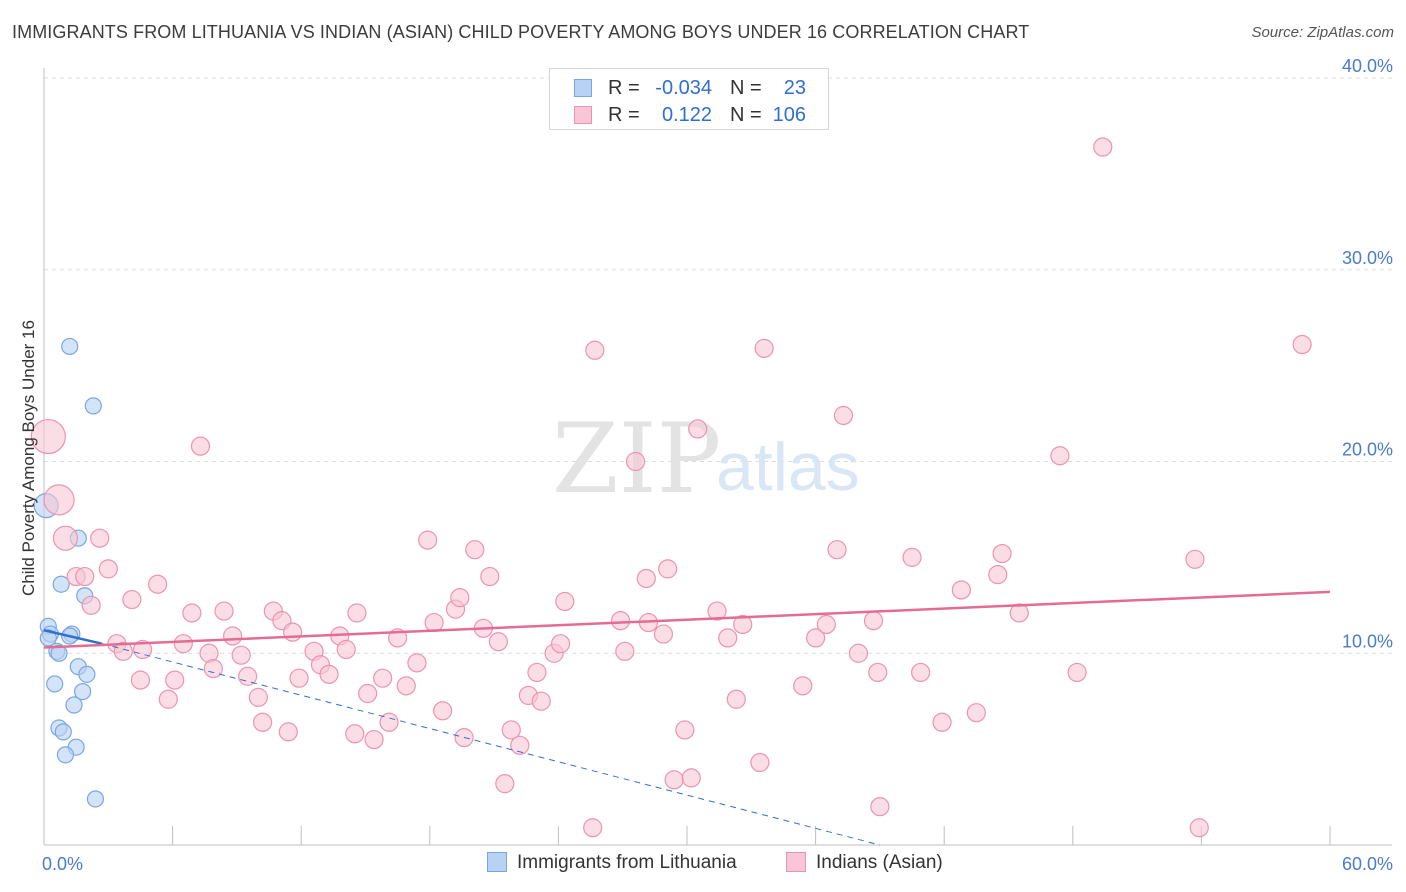 This screenshot has width=1406, height=892. What do you see at coordinates (1367, 450) in the screenshot?
I see `y-tick-label: 20.0%` at bounding box center [1367, 450].